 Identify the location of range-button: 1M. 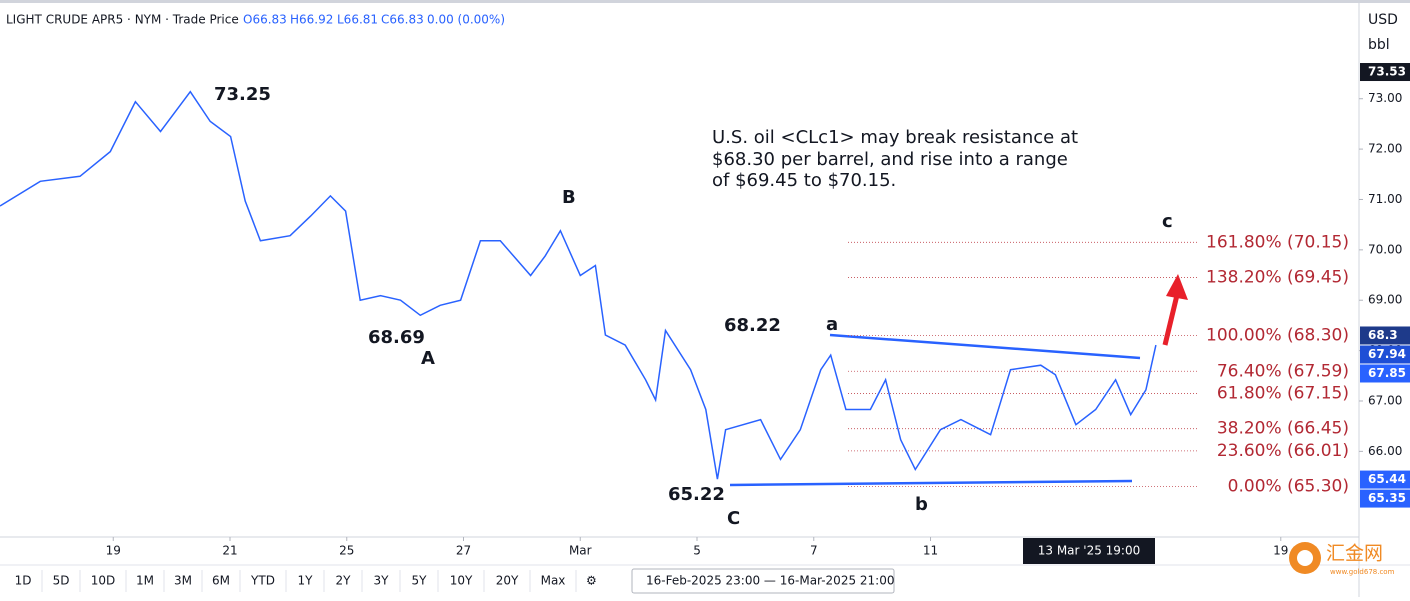
(150, 581).